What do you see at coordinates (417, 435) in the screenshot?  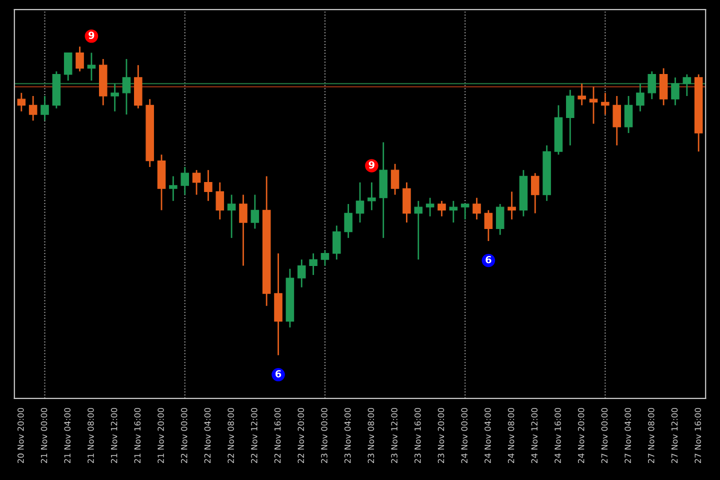 I see `x-tick-label: 23 Nov 16:00` at bounding box center [417, 435].